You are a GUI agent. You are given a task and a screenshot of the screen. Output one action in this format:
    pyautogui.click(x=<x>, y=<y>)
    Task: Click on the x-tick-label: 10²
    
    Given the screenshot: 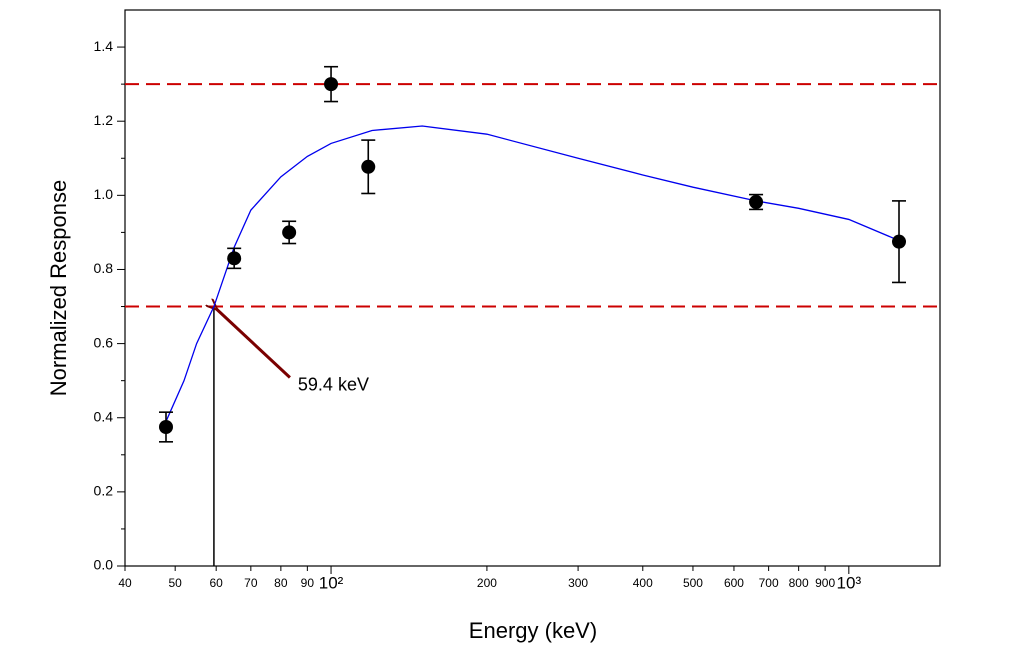 What is the action you would take?
    pyautogui.click(x=331, y=582)
    